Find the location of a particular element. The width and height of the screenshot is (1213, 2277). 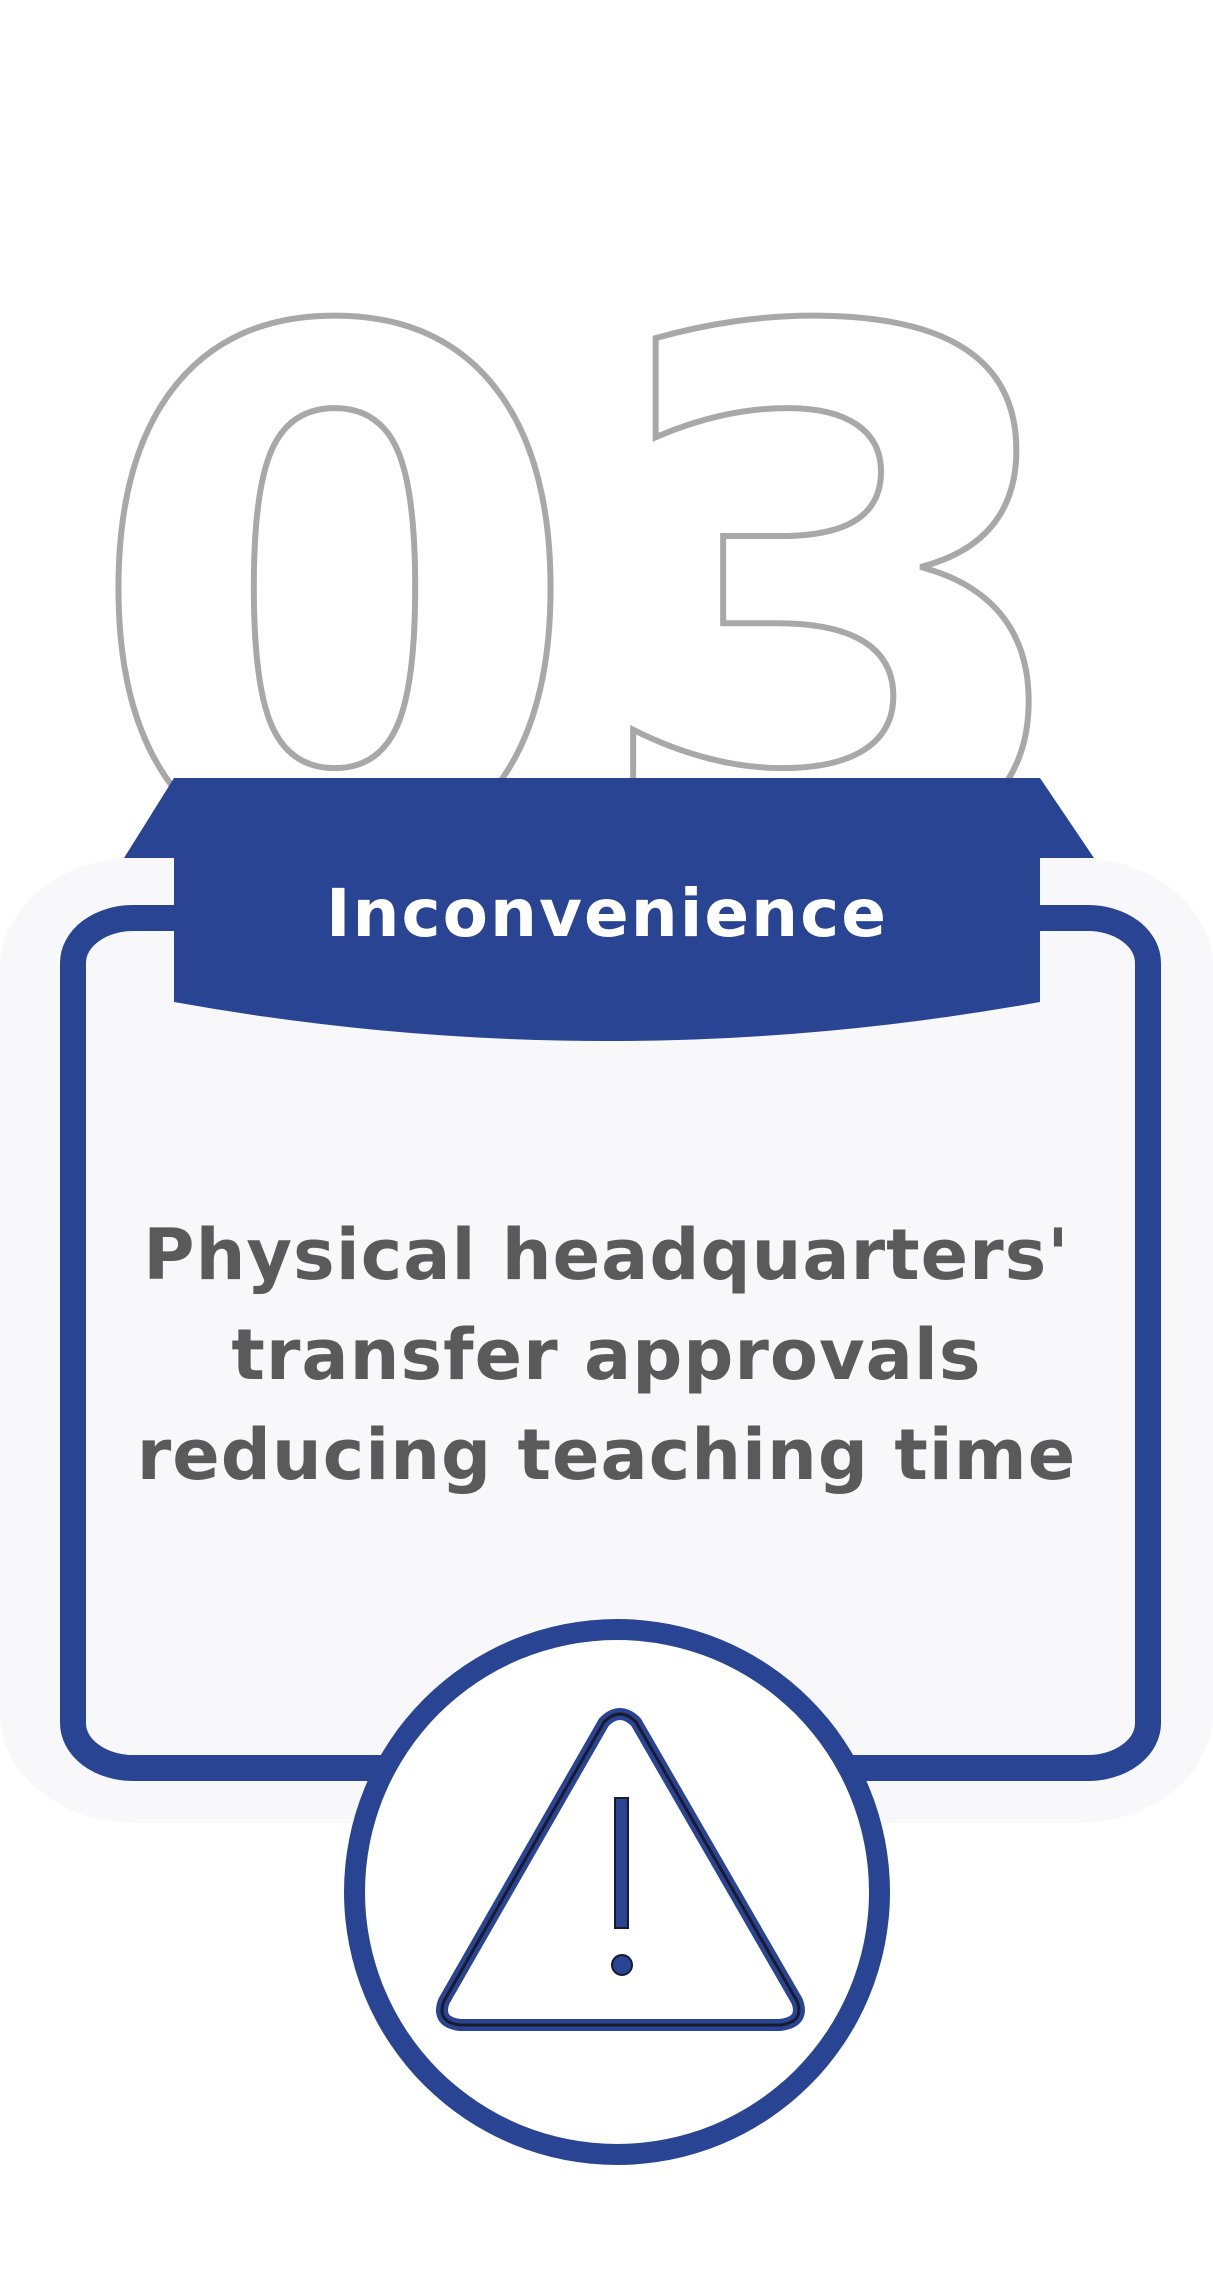

exclamation-dot is located at coordinates (622, 1965).